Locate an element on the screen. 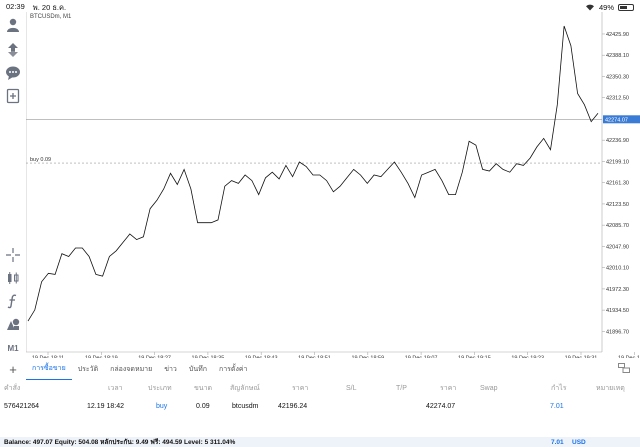 This screenshot has width=640, height=447. wifi-icon is located at coordinates (590, 8).